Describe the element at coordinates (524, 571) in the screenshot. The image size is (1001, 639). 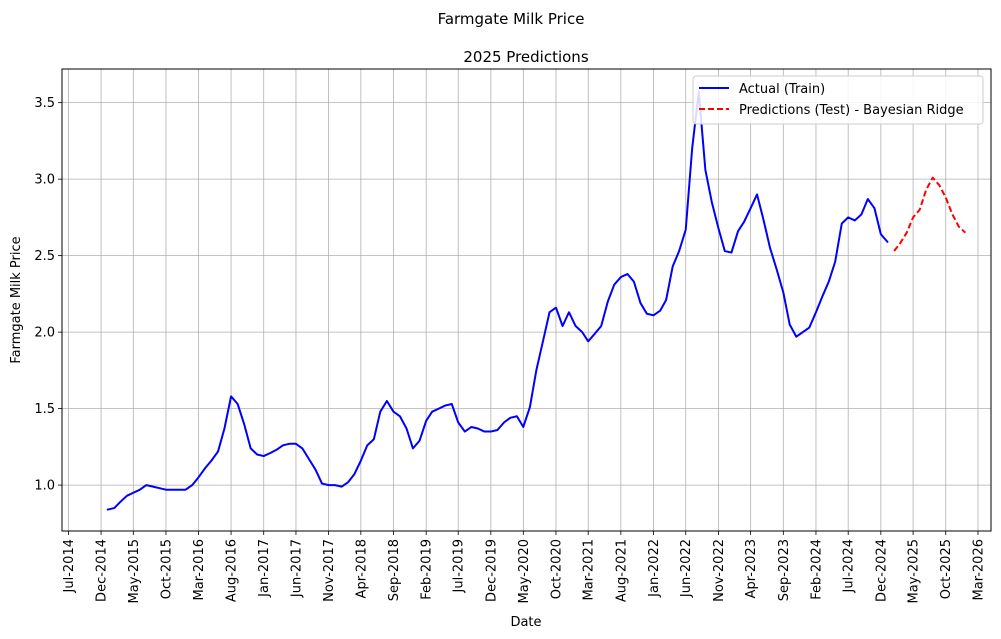
I see `x-tick-label: May-2020` at that location.